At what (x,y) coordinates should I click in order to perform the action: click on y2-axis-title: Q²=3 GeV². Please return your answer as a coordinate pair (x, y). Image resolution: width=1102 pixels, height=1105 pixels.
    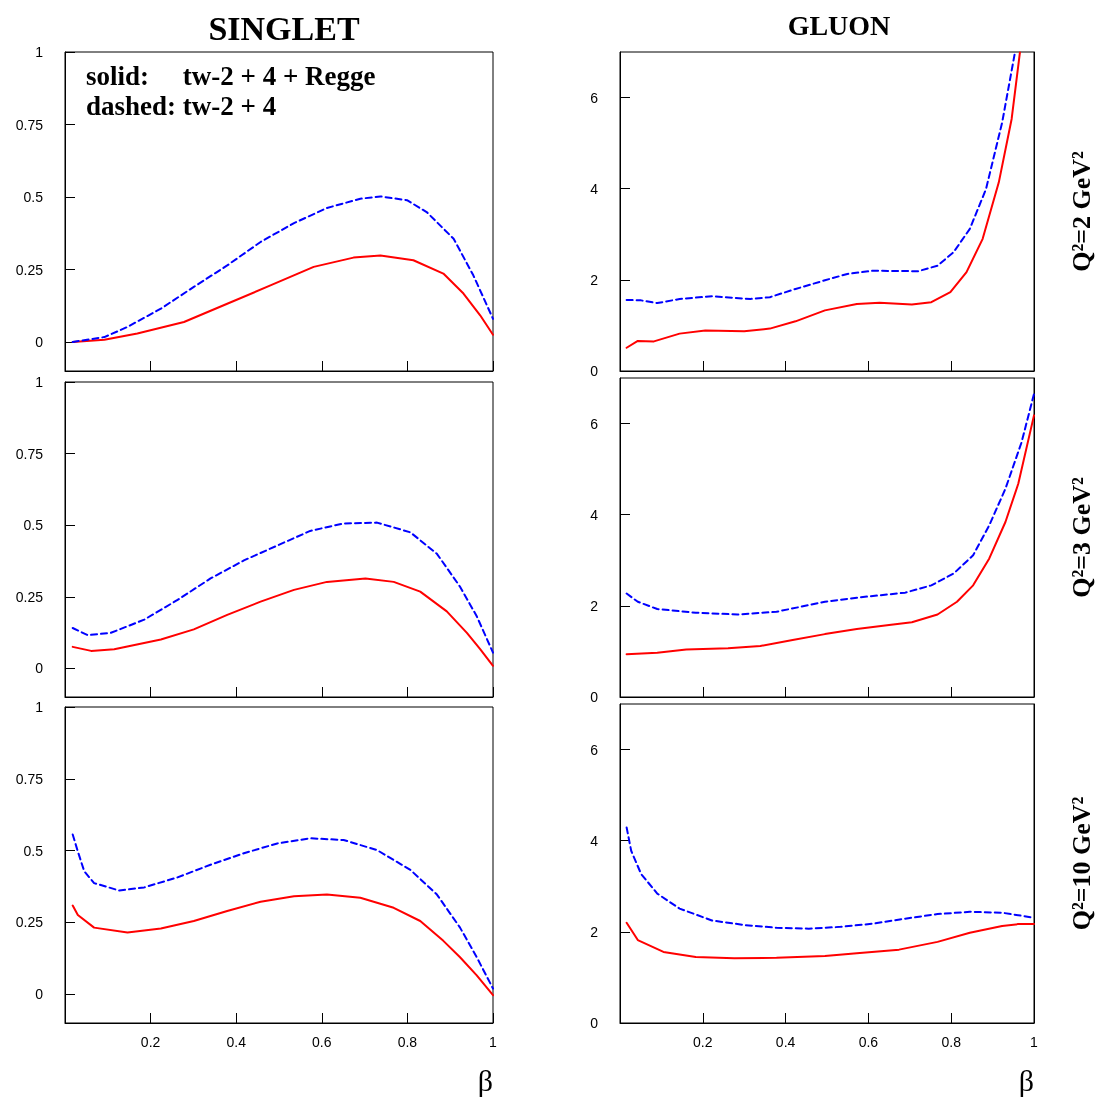
    Looking at the image, I should click on (1081, 537).